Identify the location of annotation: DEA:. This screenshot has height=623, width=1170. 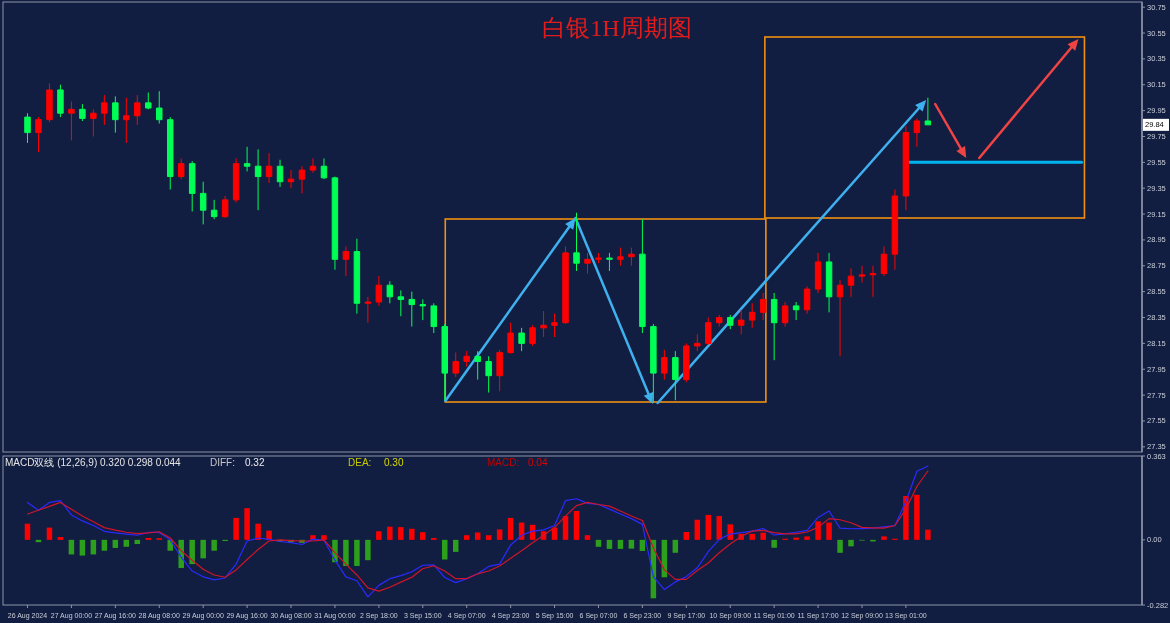
(360, 462).